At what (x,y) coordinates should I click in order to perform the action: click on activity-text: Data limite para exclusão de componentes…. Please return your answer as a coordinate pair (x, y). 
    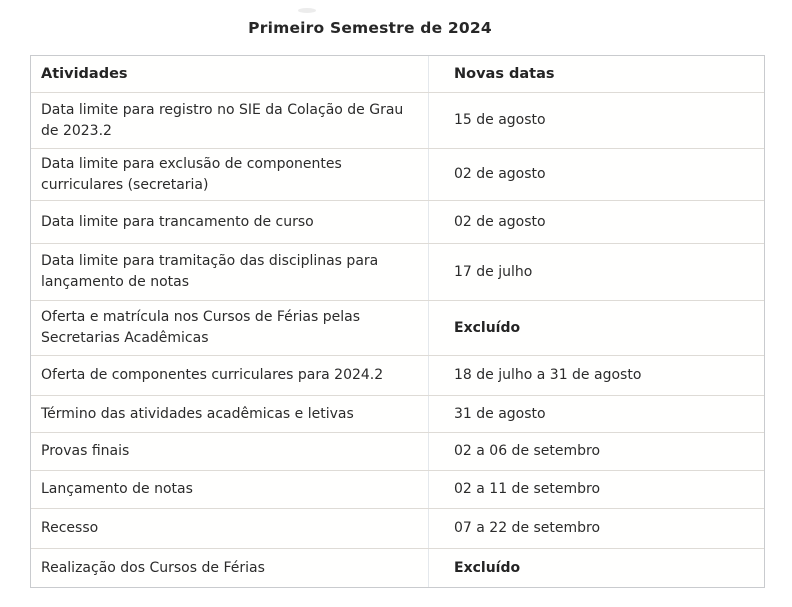
    Looking at the image, I should click on (191, 174).